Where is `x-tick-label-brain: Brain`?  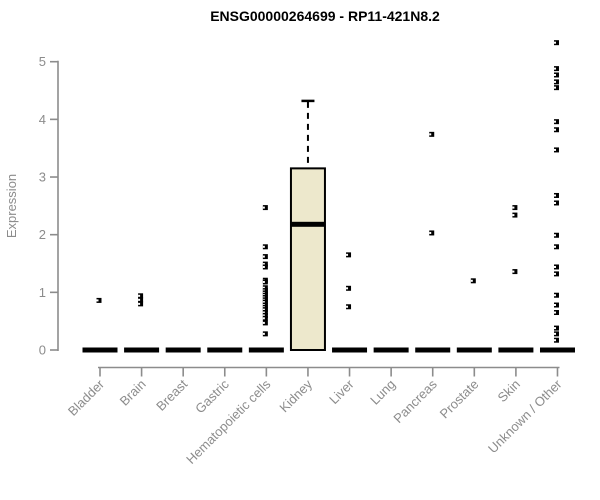 x-tick-label-brain: Brain is located at coordinates (133, 393).